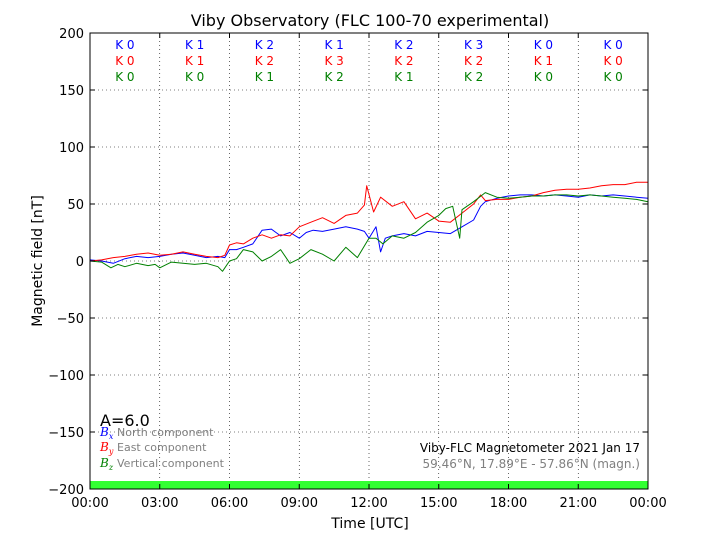 The height and width of the screenshot is (540, 720). What do you see at coordinates (106, 448) in the screenshot?
I see `legend-symbol-east: By` at bounding box center [106, 448].